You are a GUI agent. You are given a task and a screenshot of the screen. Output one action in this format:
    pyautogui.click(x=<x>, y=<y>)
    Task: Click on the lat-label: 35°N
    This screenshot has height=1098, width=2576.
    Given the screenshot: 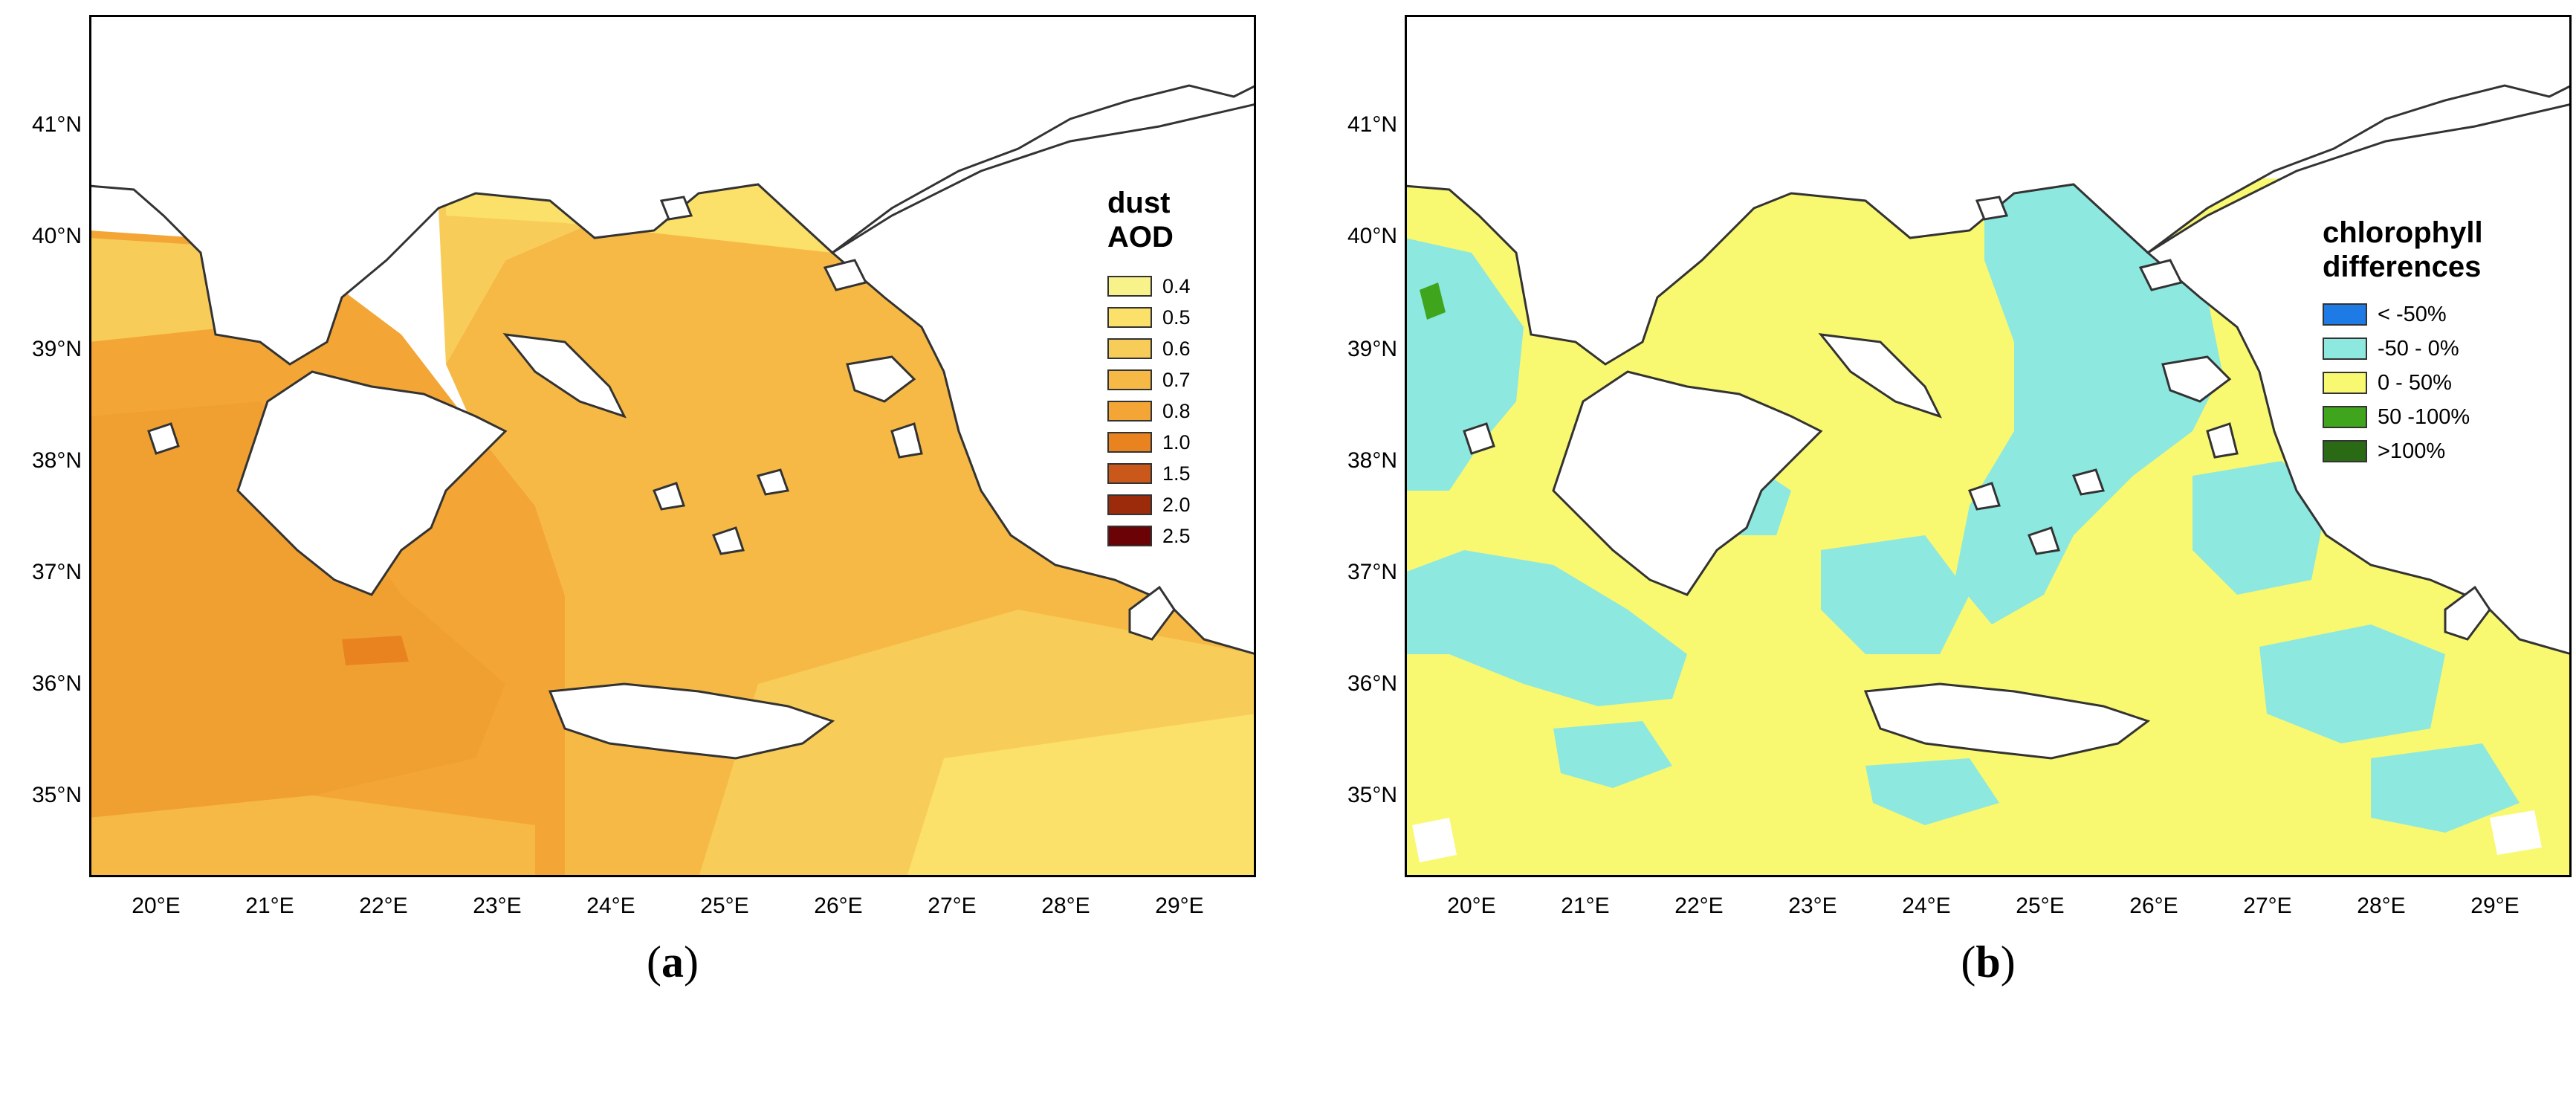 What is the action you would take?
    pyautogui.click(x=57, y=795)
    